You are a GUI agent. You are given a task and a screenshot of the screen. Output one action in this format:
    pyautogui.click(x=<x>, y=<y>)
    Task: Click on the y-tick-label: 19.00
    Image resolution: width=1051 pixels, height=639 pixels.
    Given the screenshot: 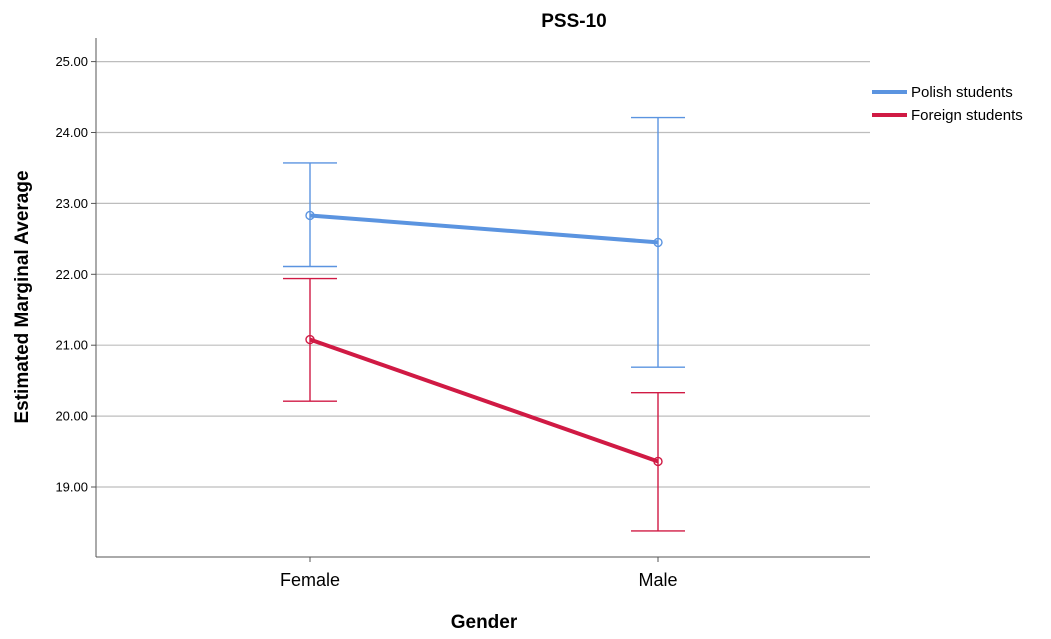 What is the action you would take?
    pyautogui.click(x=71, y=487)
    